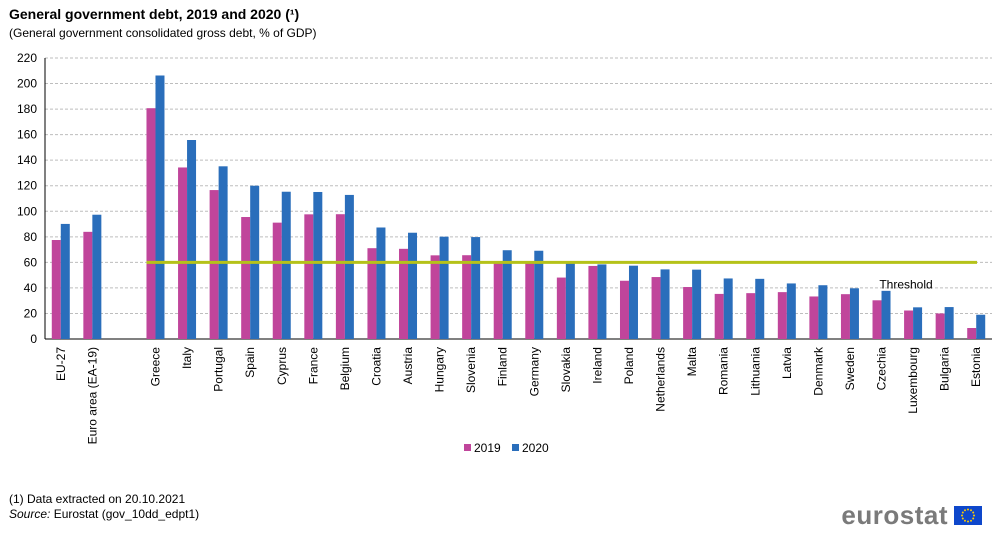 This screenshot has width=1000, height=538. Describe the element at coordinates (467, 447) in the screenshot. I see `legend-swatch-2019` at that location.